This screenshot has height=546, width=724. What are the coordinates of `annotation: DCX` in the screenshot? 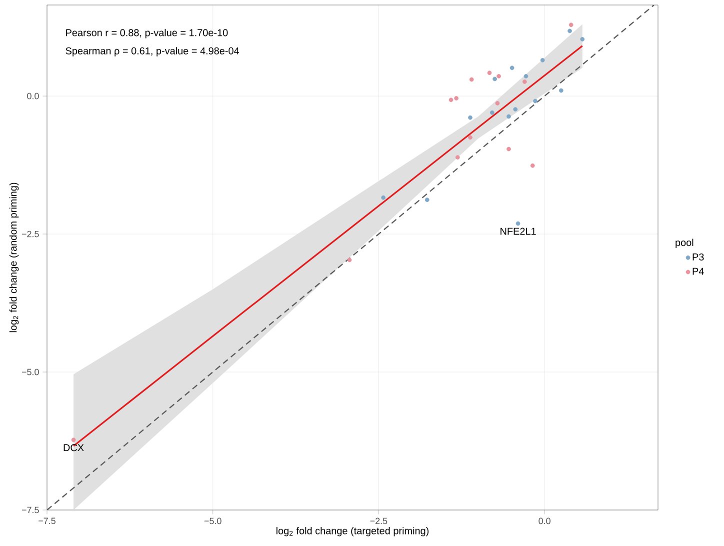 It's located at (74, 448).